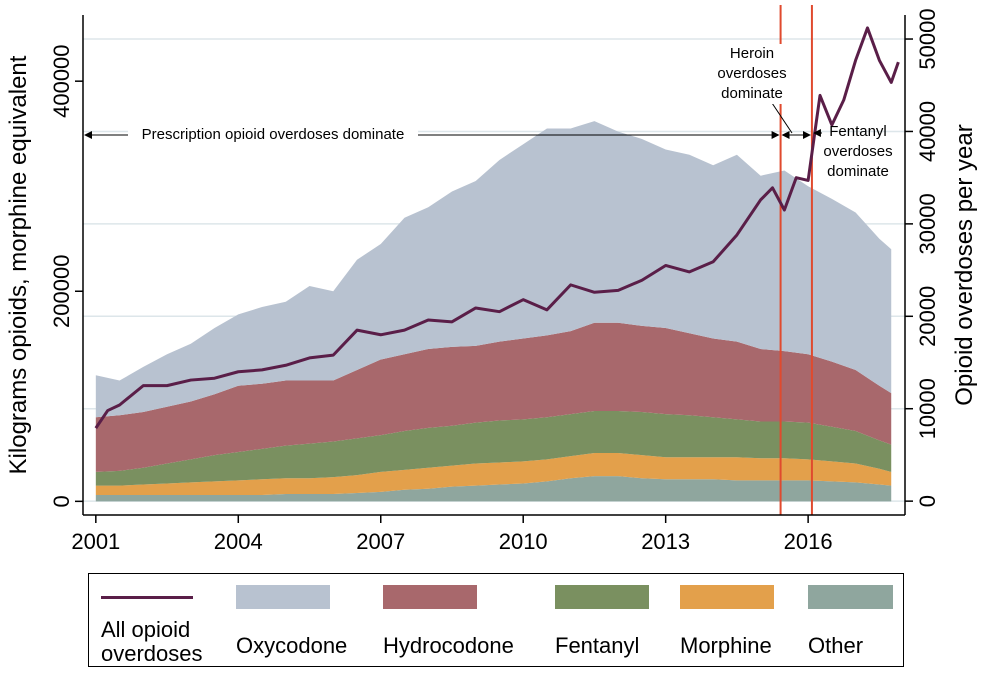  What do you see at coordinates (273, 135) in the screenshot?
I see `annotation: Prescription opioid overdoses dominate` at bounding box center [273, 135].